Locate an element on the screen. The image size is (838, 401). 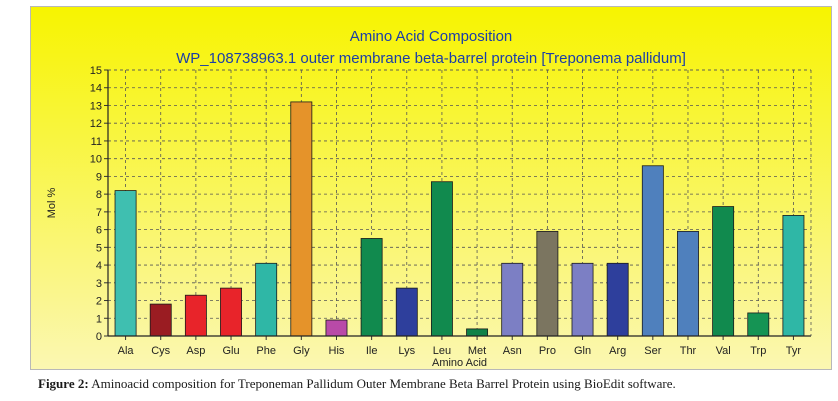
bar-asp is located at coordinates (195, 315).